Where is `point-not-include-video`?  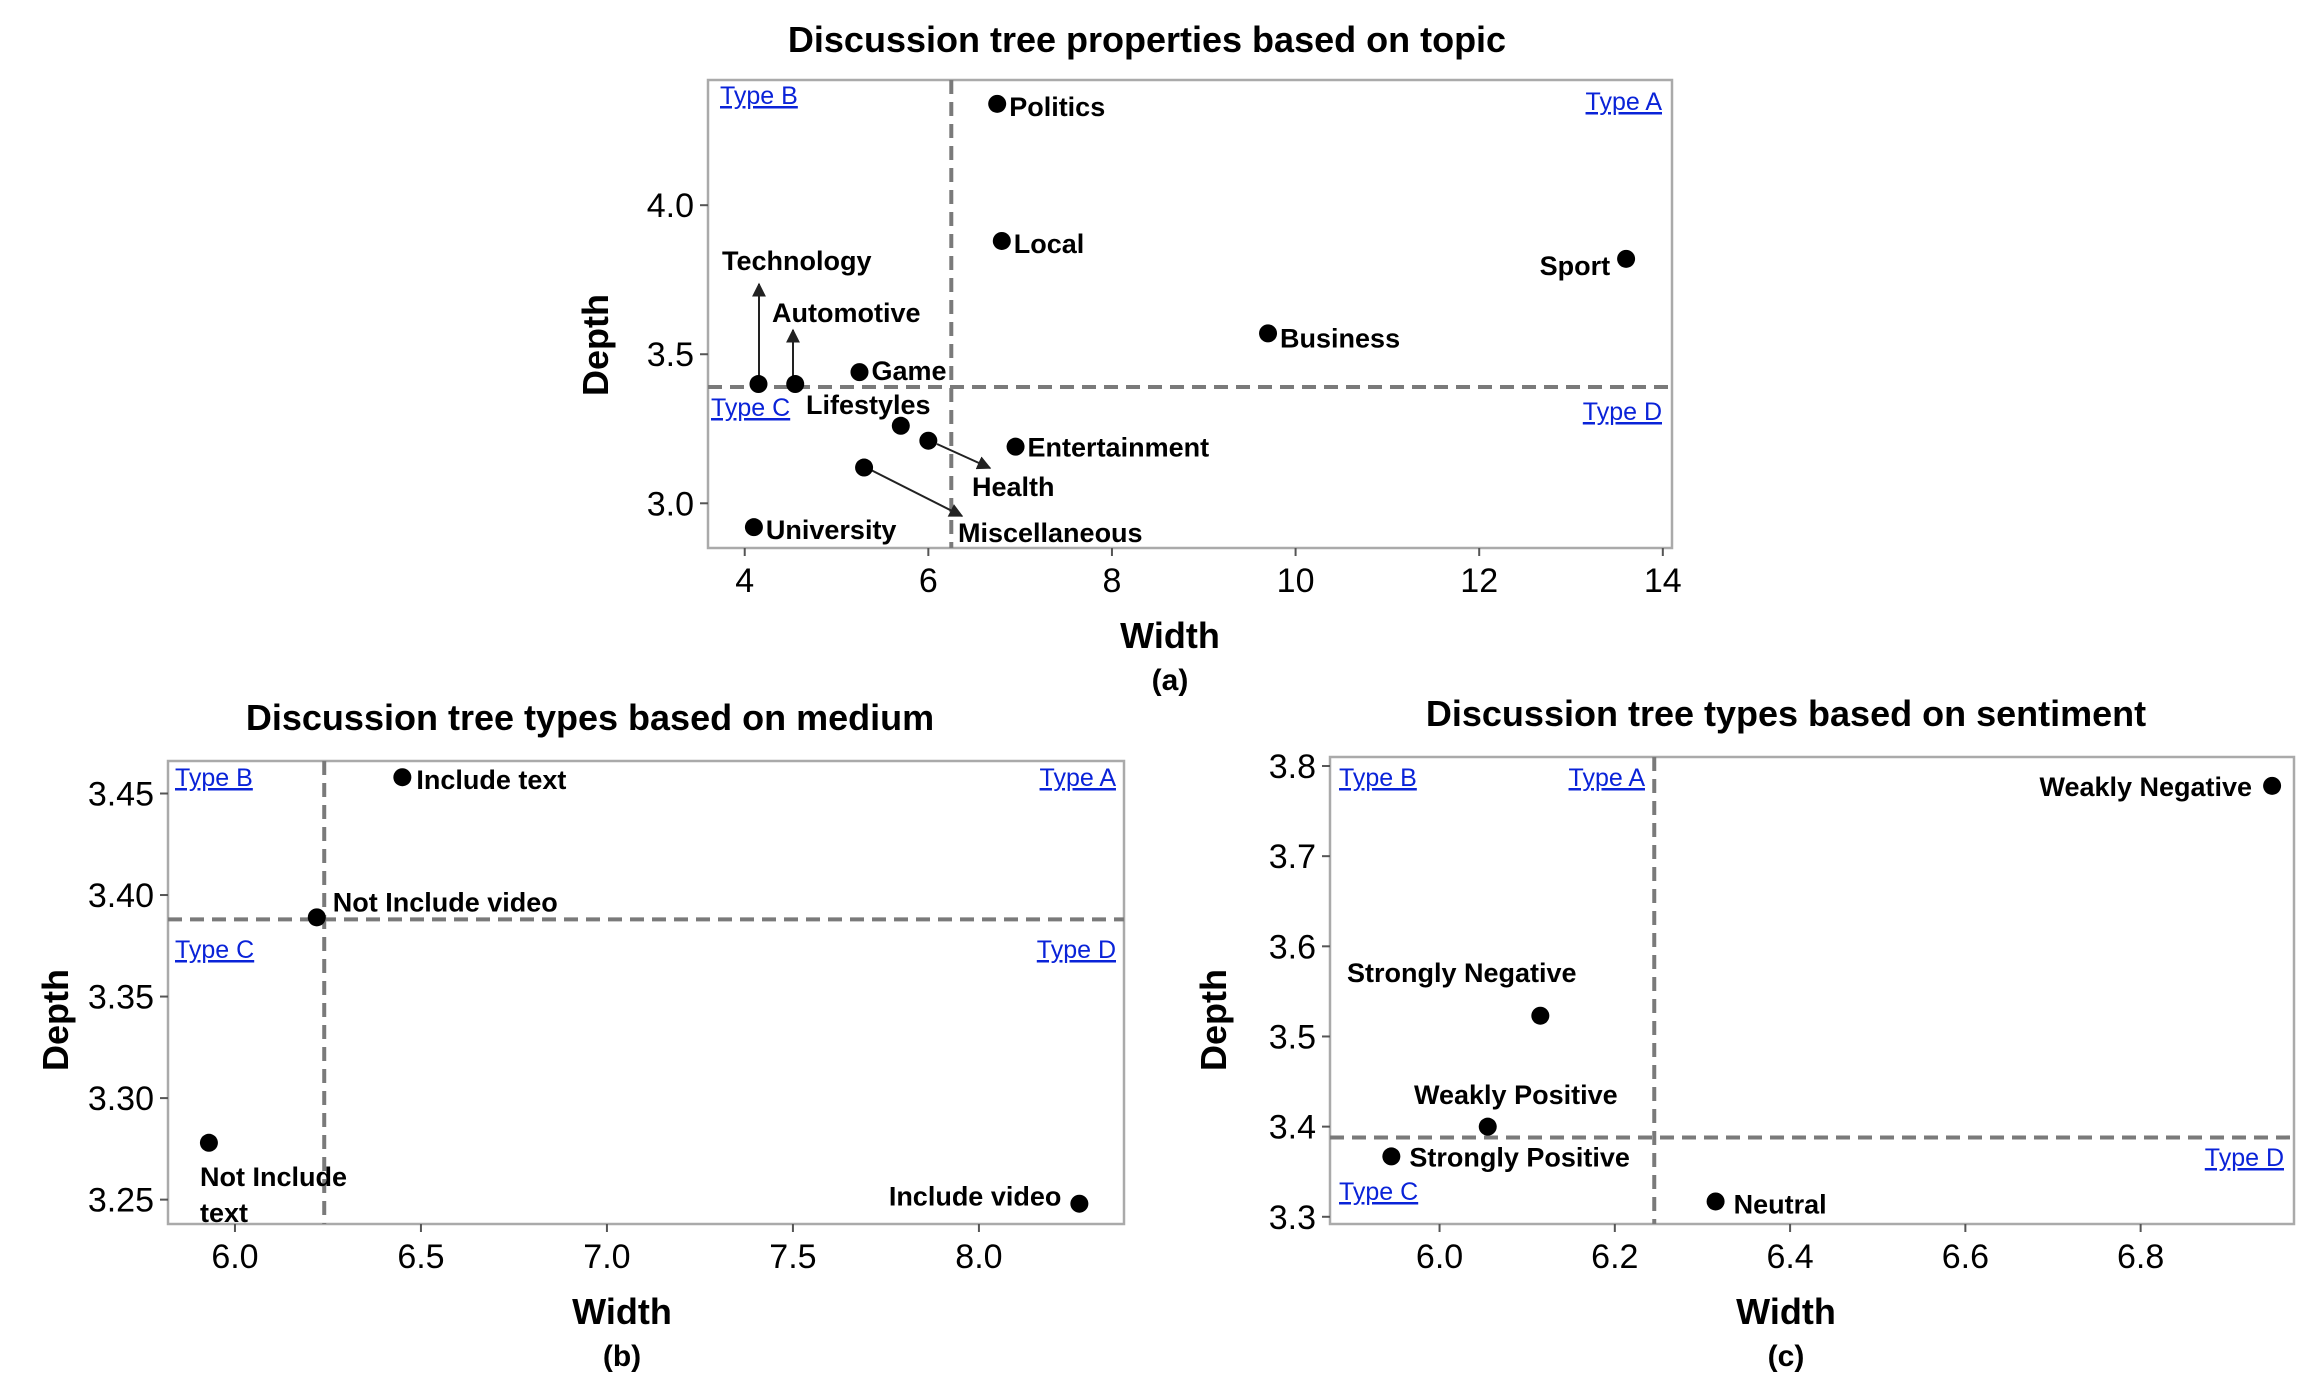 point-not-include-video is located at coordinates (316, 917).